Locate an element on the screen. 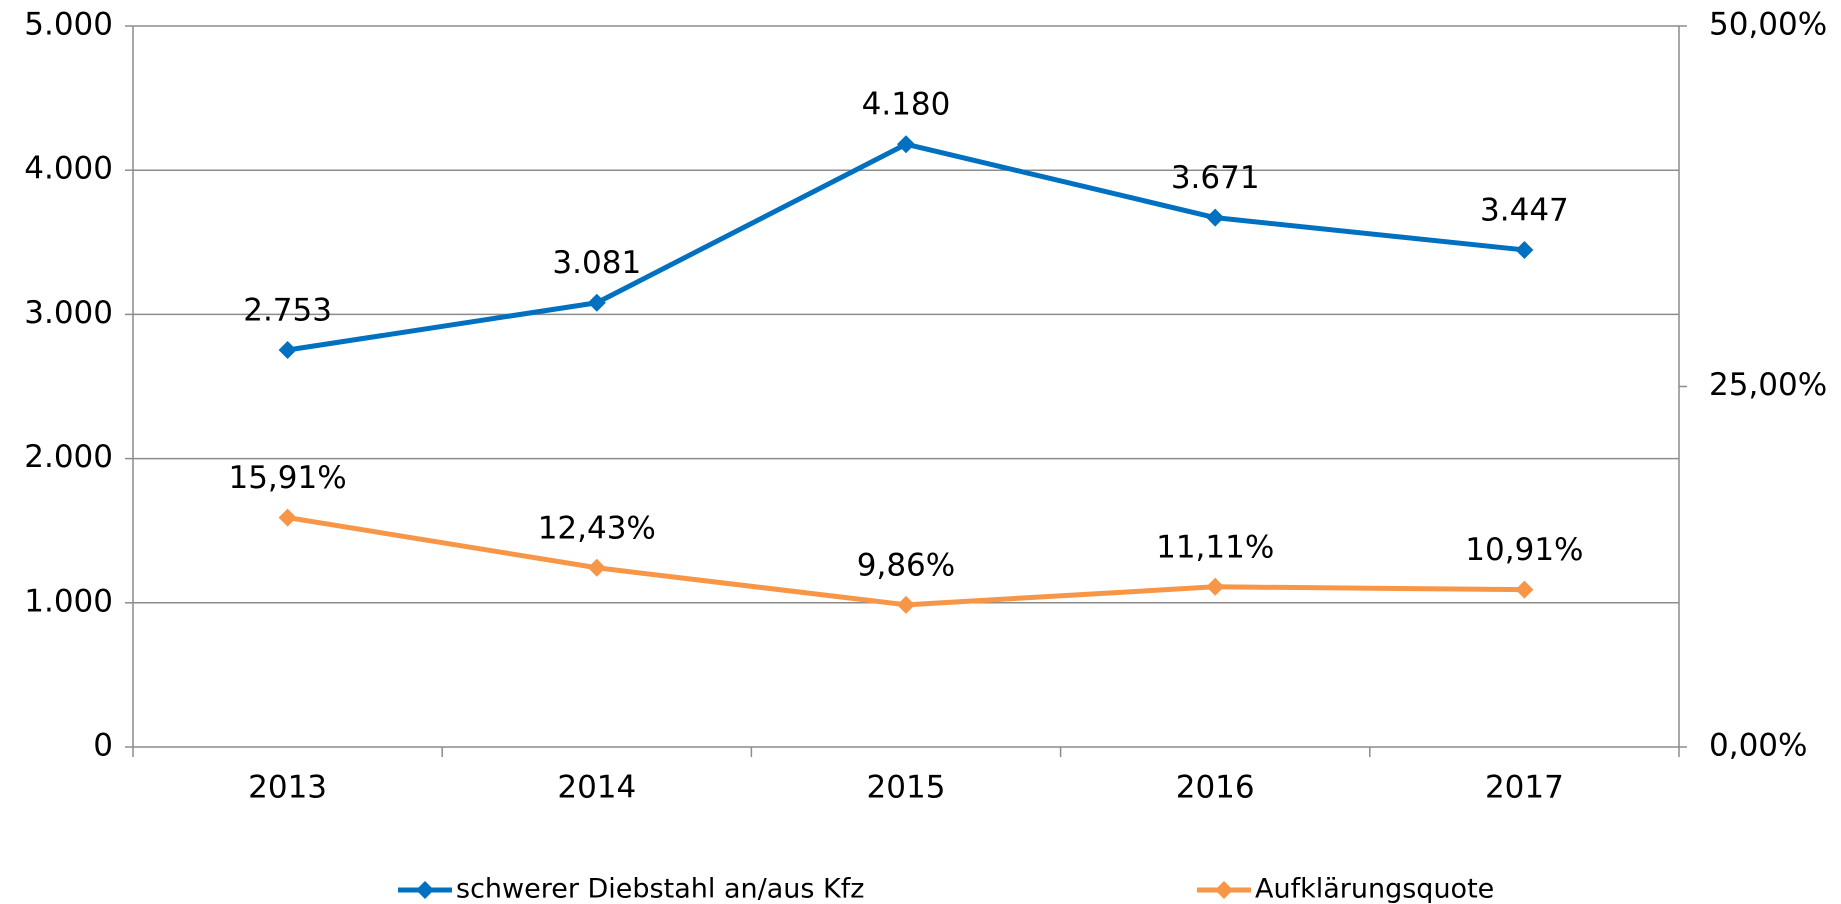 The width and height of the screenshot is (1841, 904). x-tick-label: 2015 is located at coordinates (906, 788).